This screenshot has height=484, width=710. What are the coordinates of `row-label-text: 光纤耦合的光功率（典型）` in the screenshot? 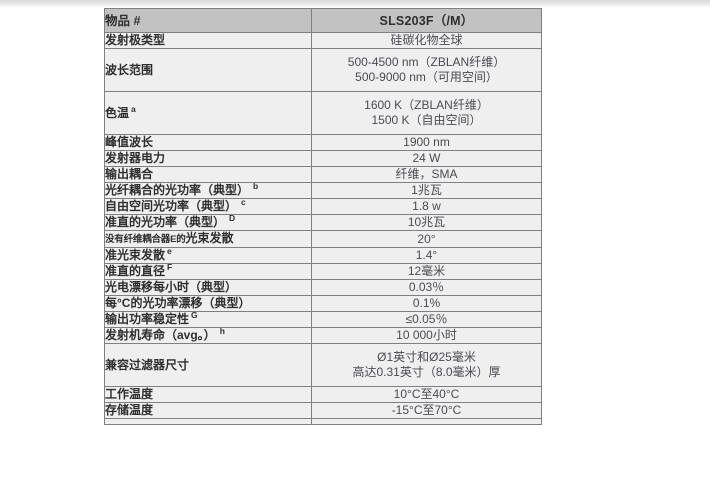 It's located at (177, 190).